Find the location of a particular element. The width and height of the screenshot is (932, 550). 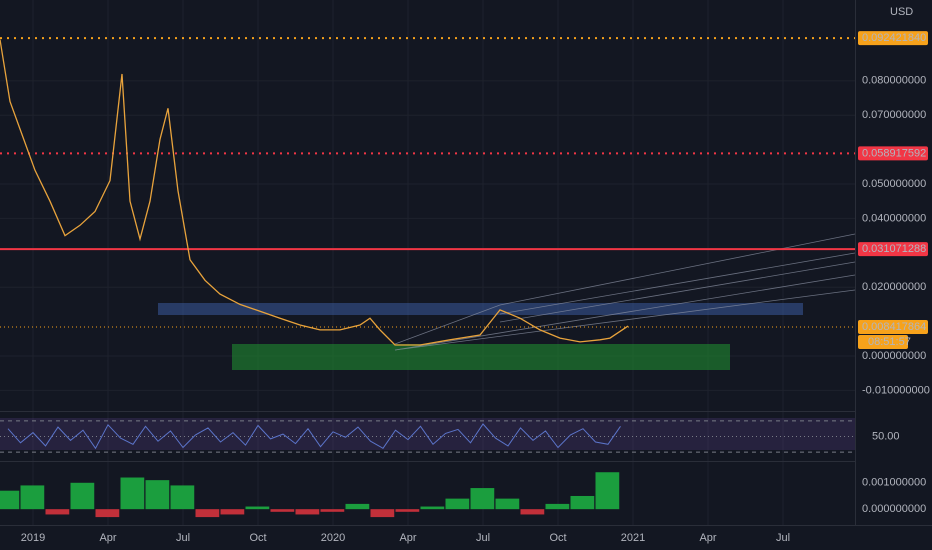

y-tick-label: 0.080000000 is located at coordinates (894, 81).